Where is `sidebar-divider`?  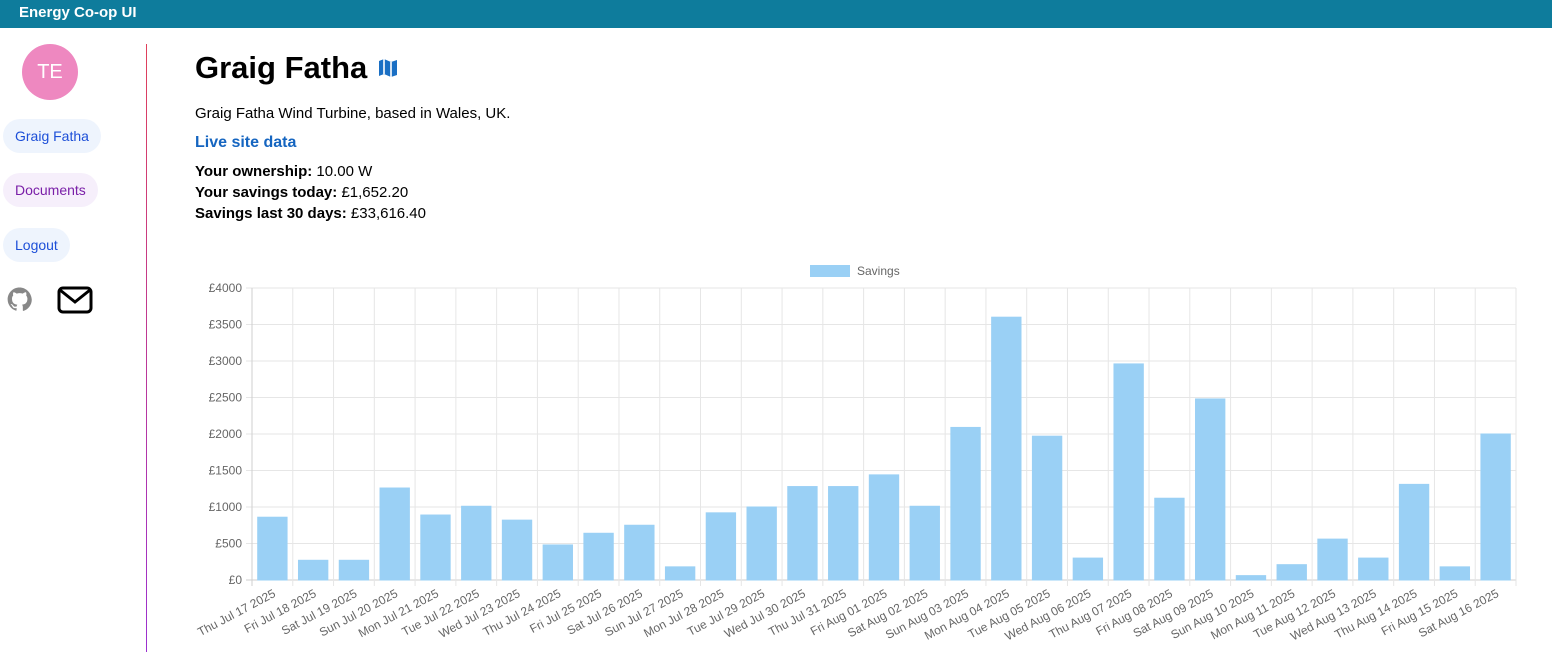 sidebar-divider is located at coordinates (146, 348).